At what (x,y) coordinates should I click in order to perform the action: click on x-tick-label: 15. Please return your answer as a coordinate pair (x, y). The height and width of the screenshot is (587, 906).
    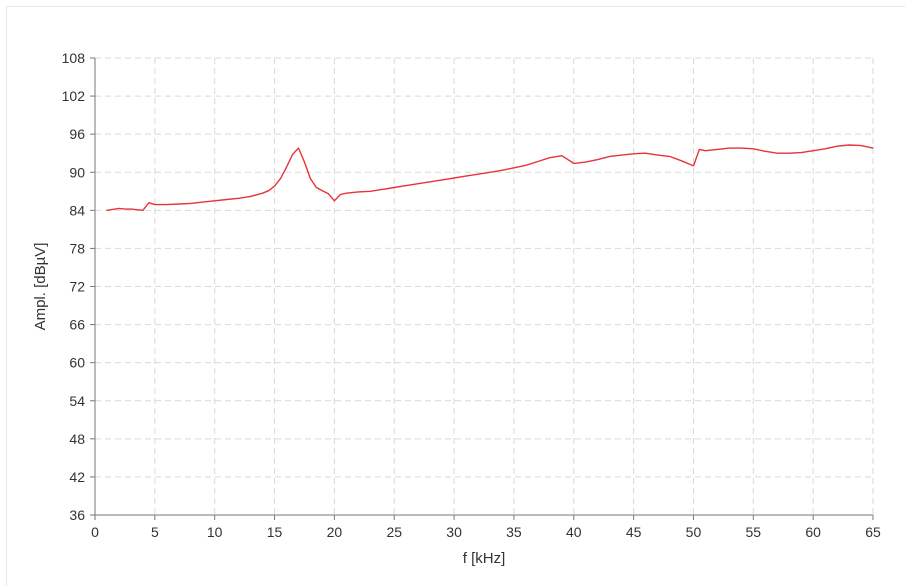
    Looking at the image, I should click on (275, 532).